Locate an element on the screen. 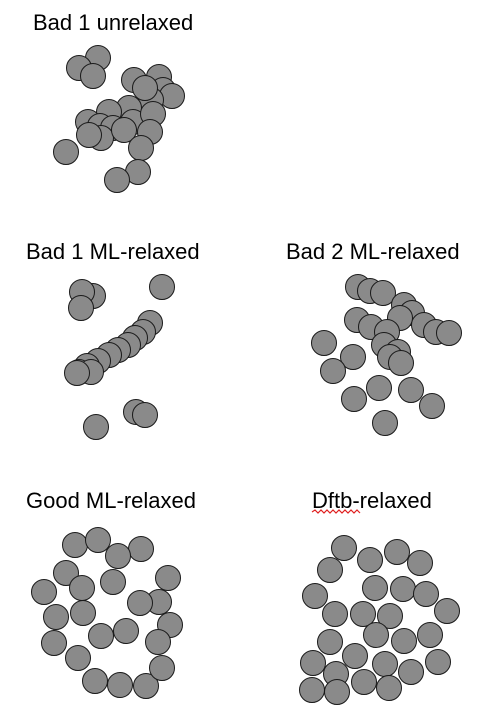 This screenshot has height=727, width=493. cluster-good-ml-relaxed is located at coordinates (107, 613).